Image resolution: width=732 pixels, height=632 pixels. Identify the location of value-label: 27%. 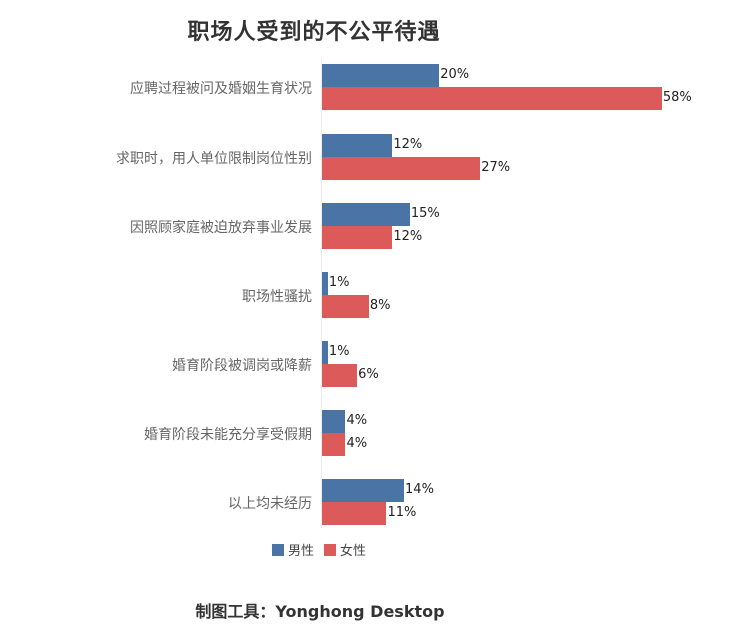
(496, 167).